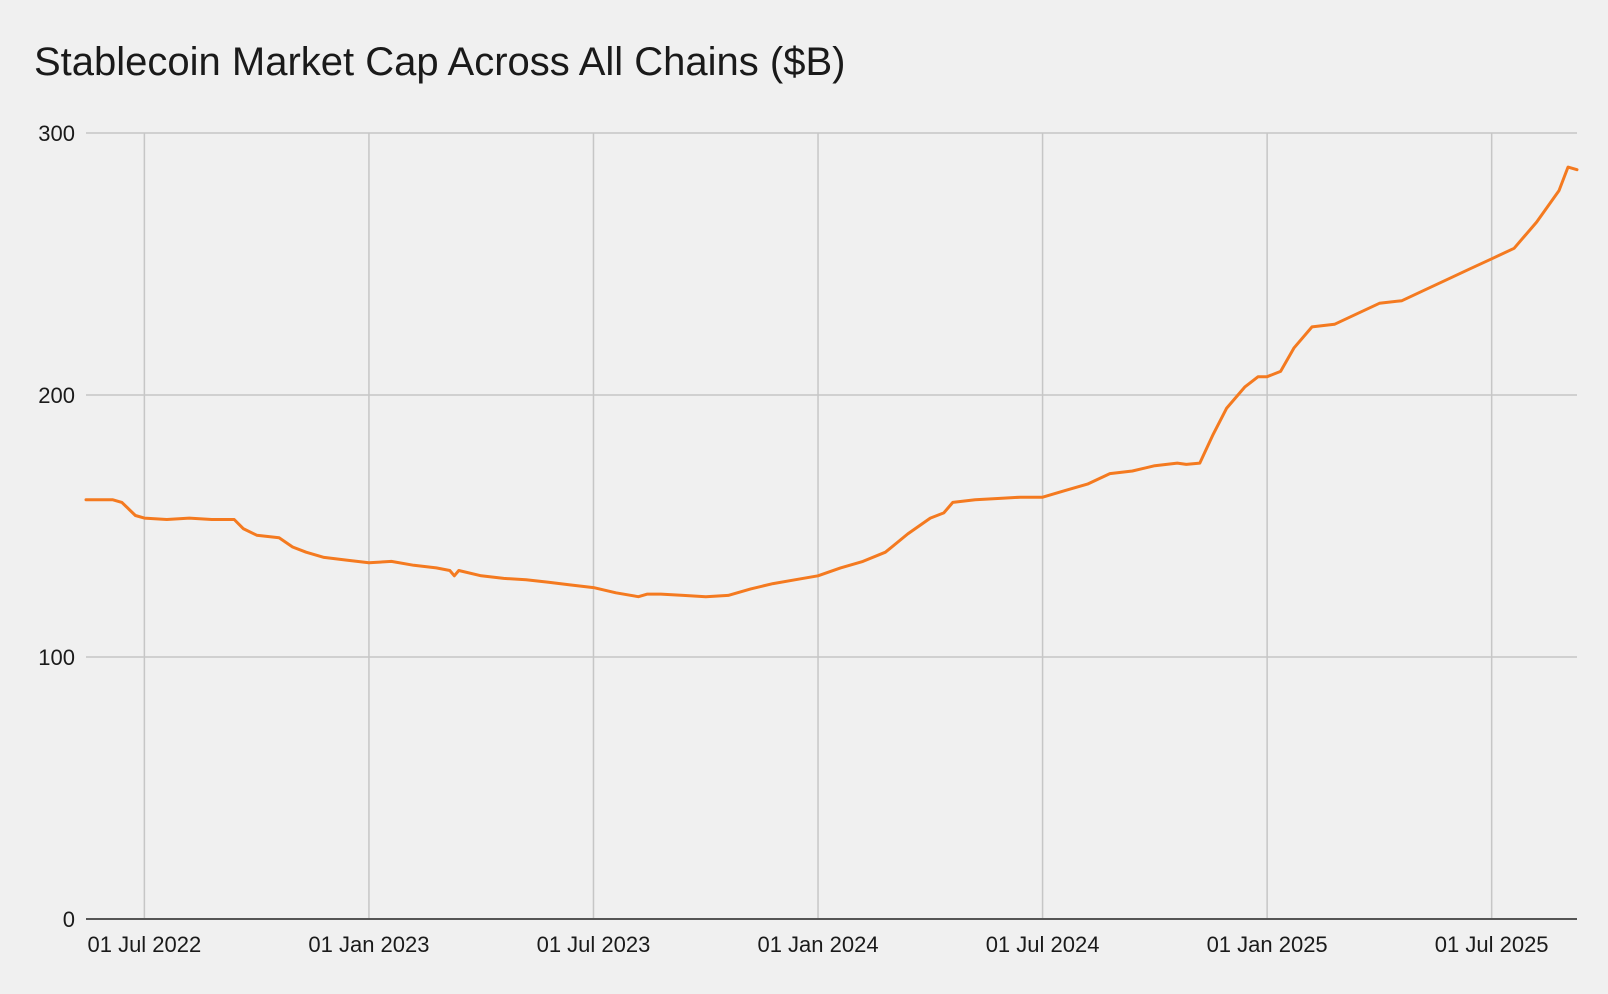  I want to click on y-tick-label-100: 100, so click(56, 657).